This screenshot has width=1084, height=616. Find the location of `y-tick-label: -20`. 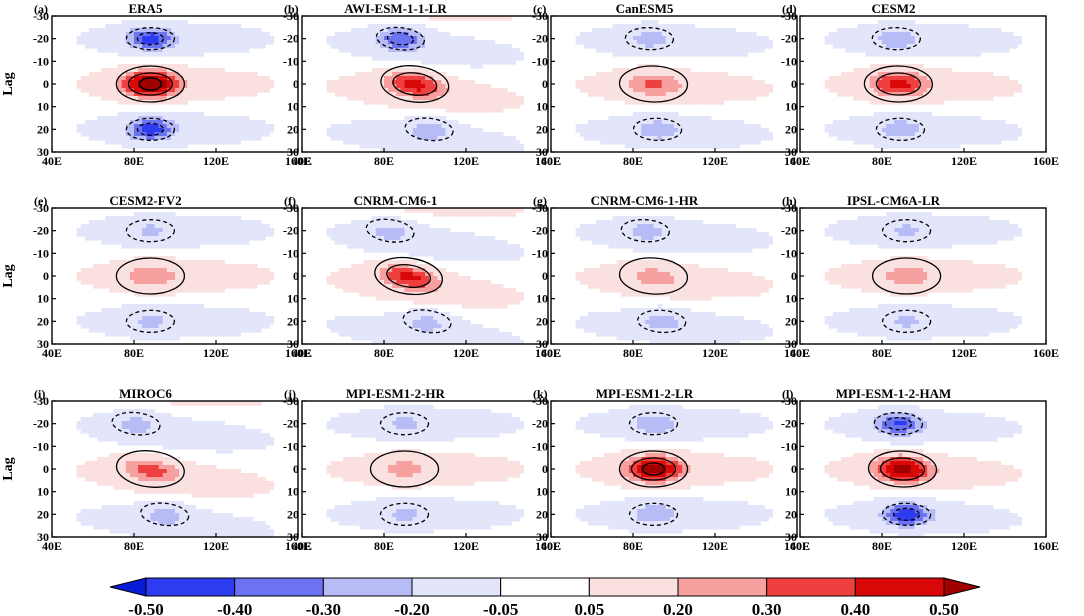

y-tick-label: -20 is located at coordinates (291, 39).